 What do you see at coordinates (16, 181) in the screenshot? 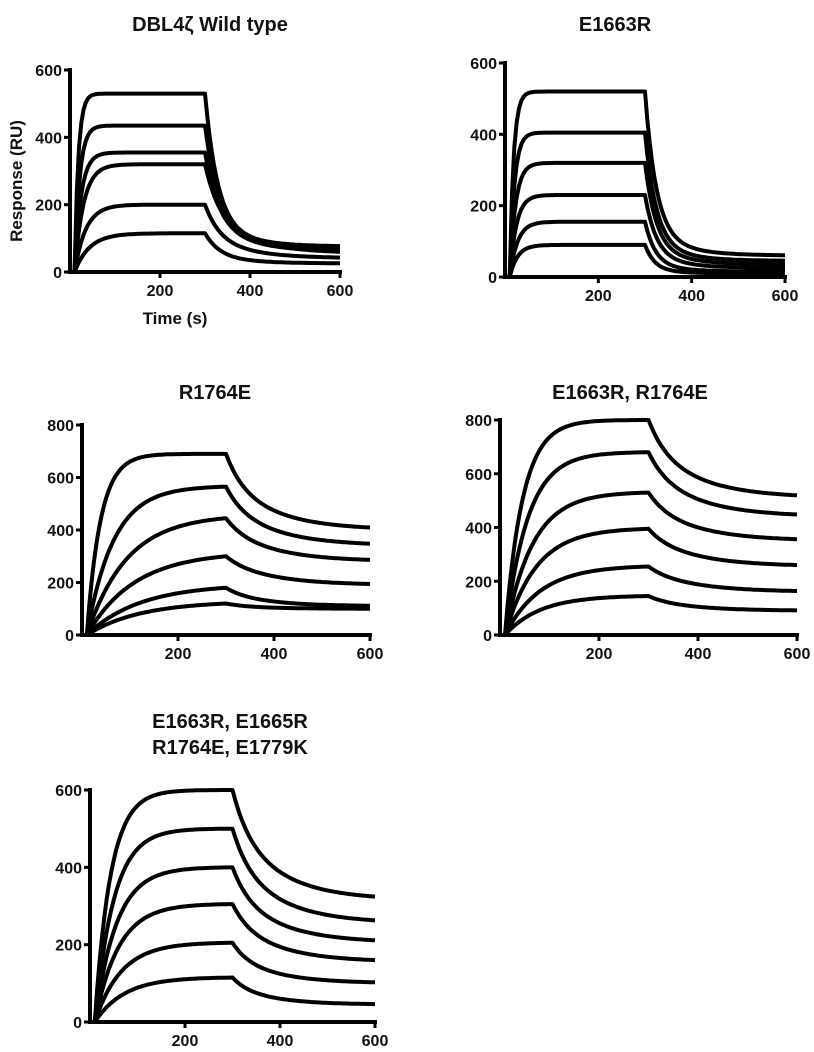
I see `y-axis-label: Response (RU)` at bounding box center [16, 181].